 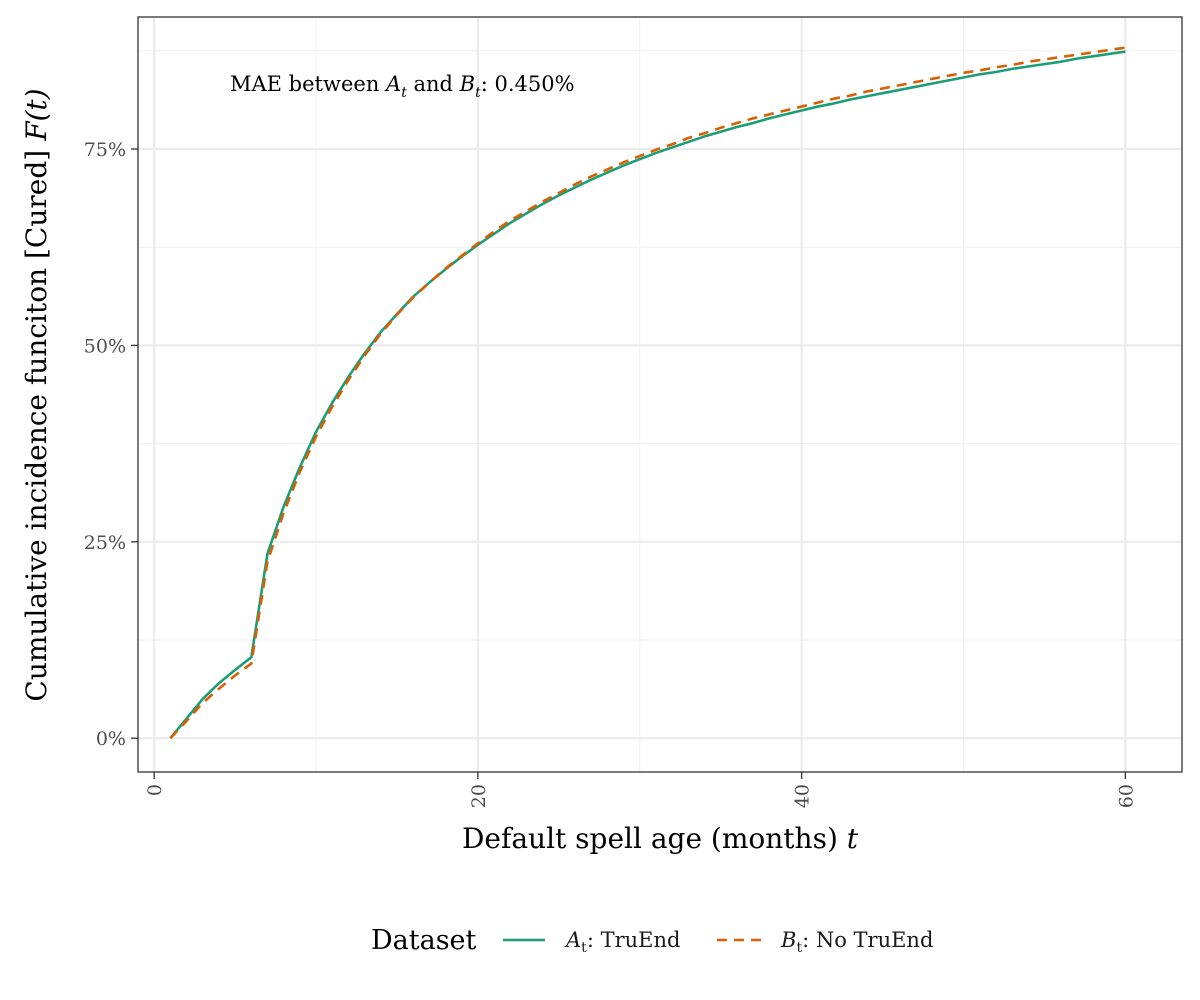 What do you see at coordinates (718, 942) in the screenshot?
I see `legend-items: At: TruEnd Bt: No TruEnd` at bounding box center [718, 942].